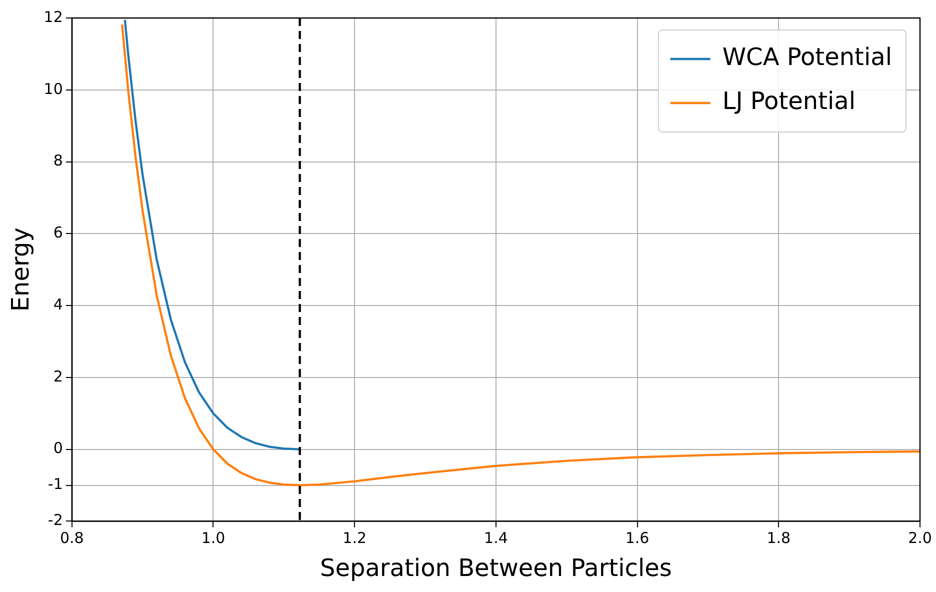 This screenshot has height=592, width=936. Describe the element at coordinates (53, 89) in the screenshot. I see `y-tick-label: 10` at that location.